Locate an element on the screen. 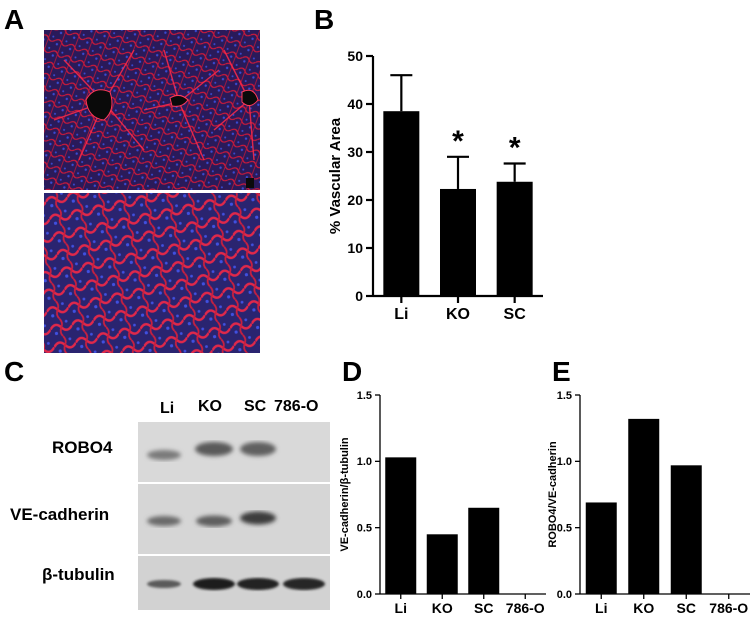 Image resolution: width=756 pixels, height=618 pixels. y-axis-title: % Vascular Area is located at coordinates (335, 175).